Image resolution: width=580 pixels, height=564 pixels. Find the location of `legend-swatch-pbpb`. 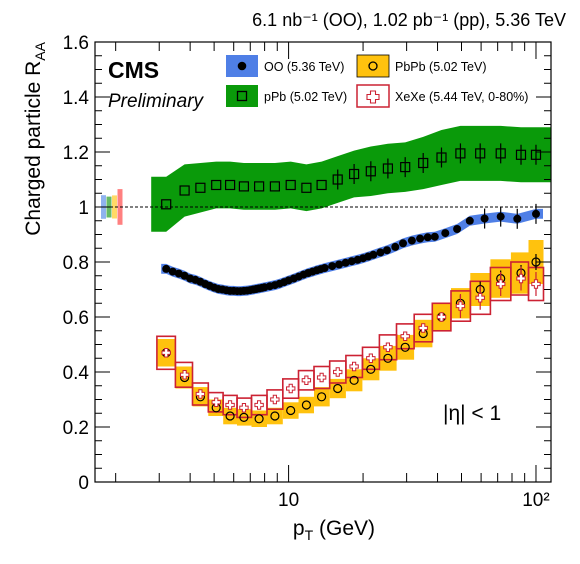

legend-swatch-pbpb is located at coordinates (373, 66).